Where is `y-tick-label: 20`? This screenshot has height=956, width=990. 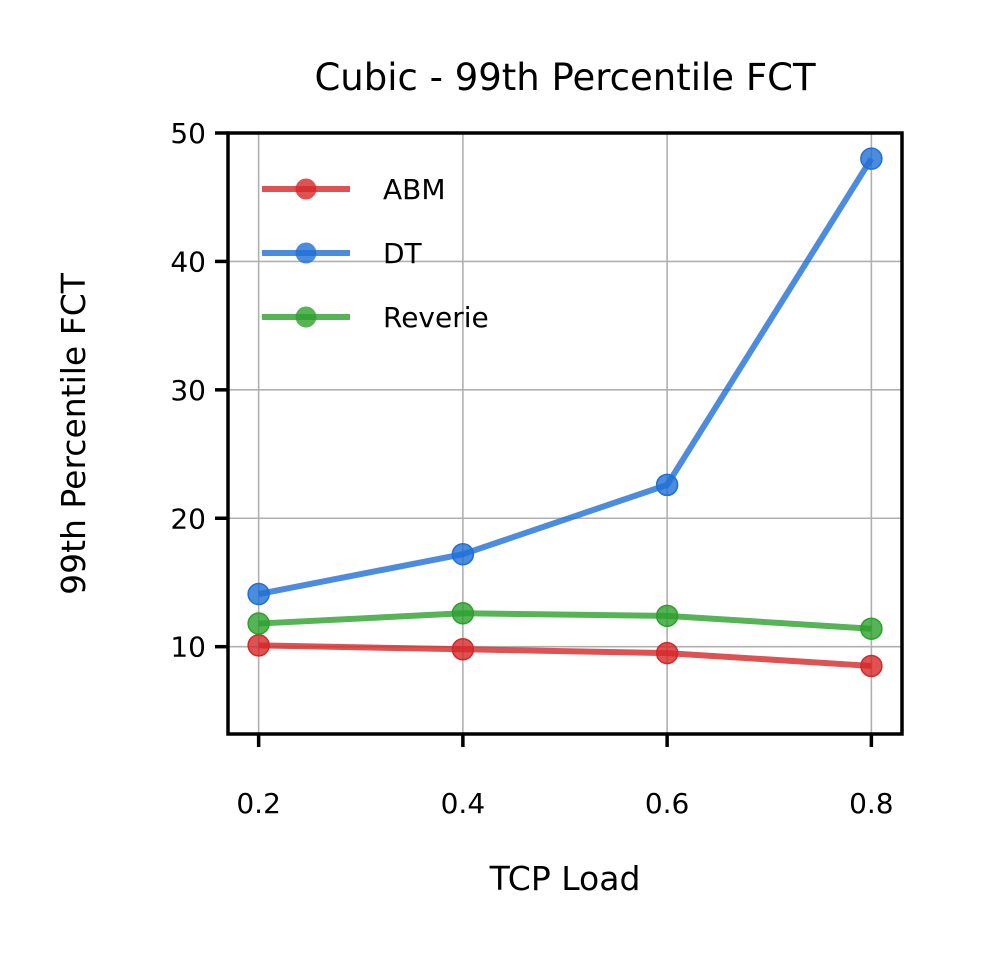 y-tick-label: 20 is located at coordinates (188, 518).